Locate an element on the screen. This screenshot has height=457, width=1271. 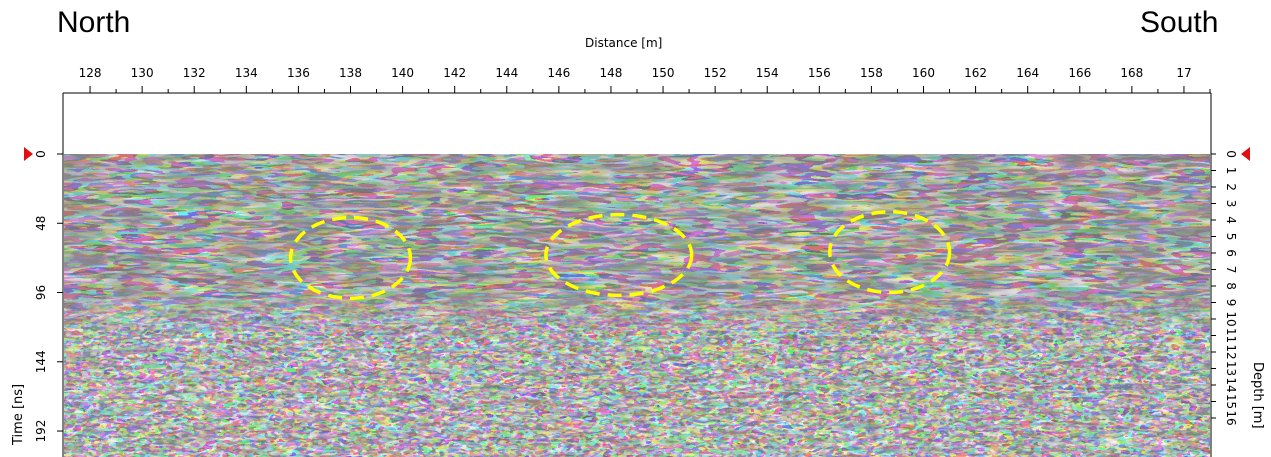
y2-tick-label: 6 is located at coordinates (1231, 253).